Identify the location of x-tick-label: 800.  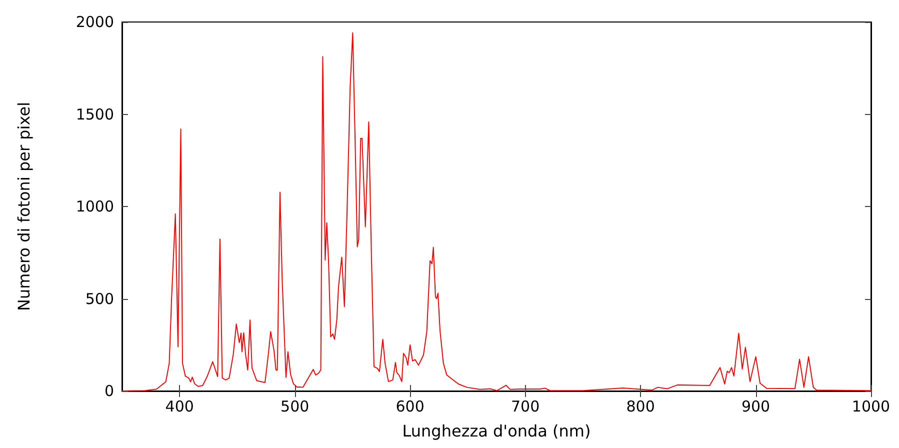
(640, 407).